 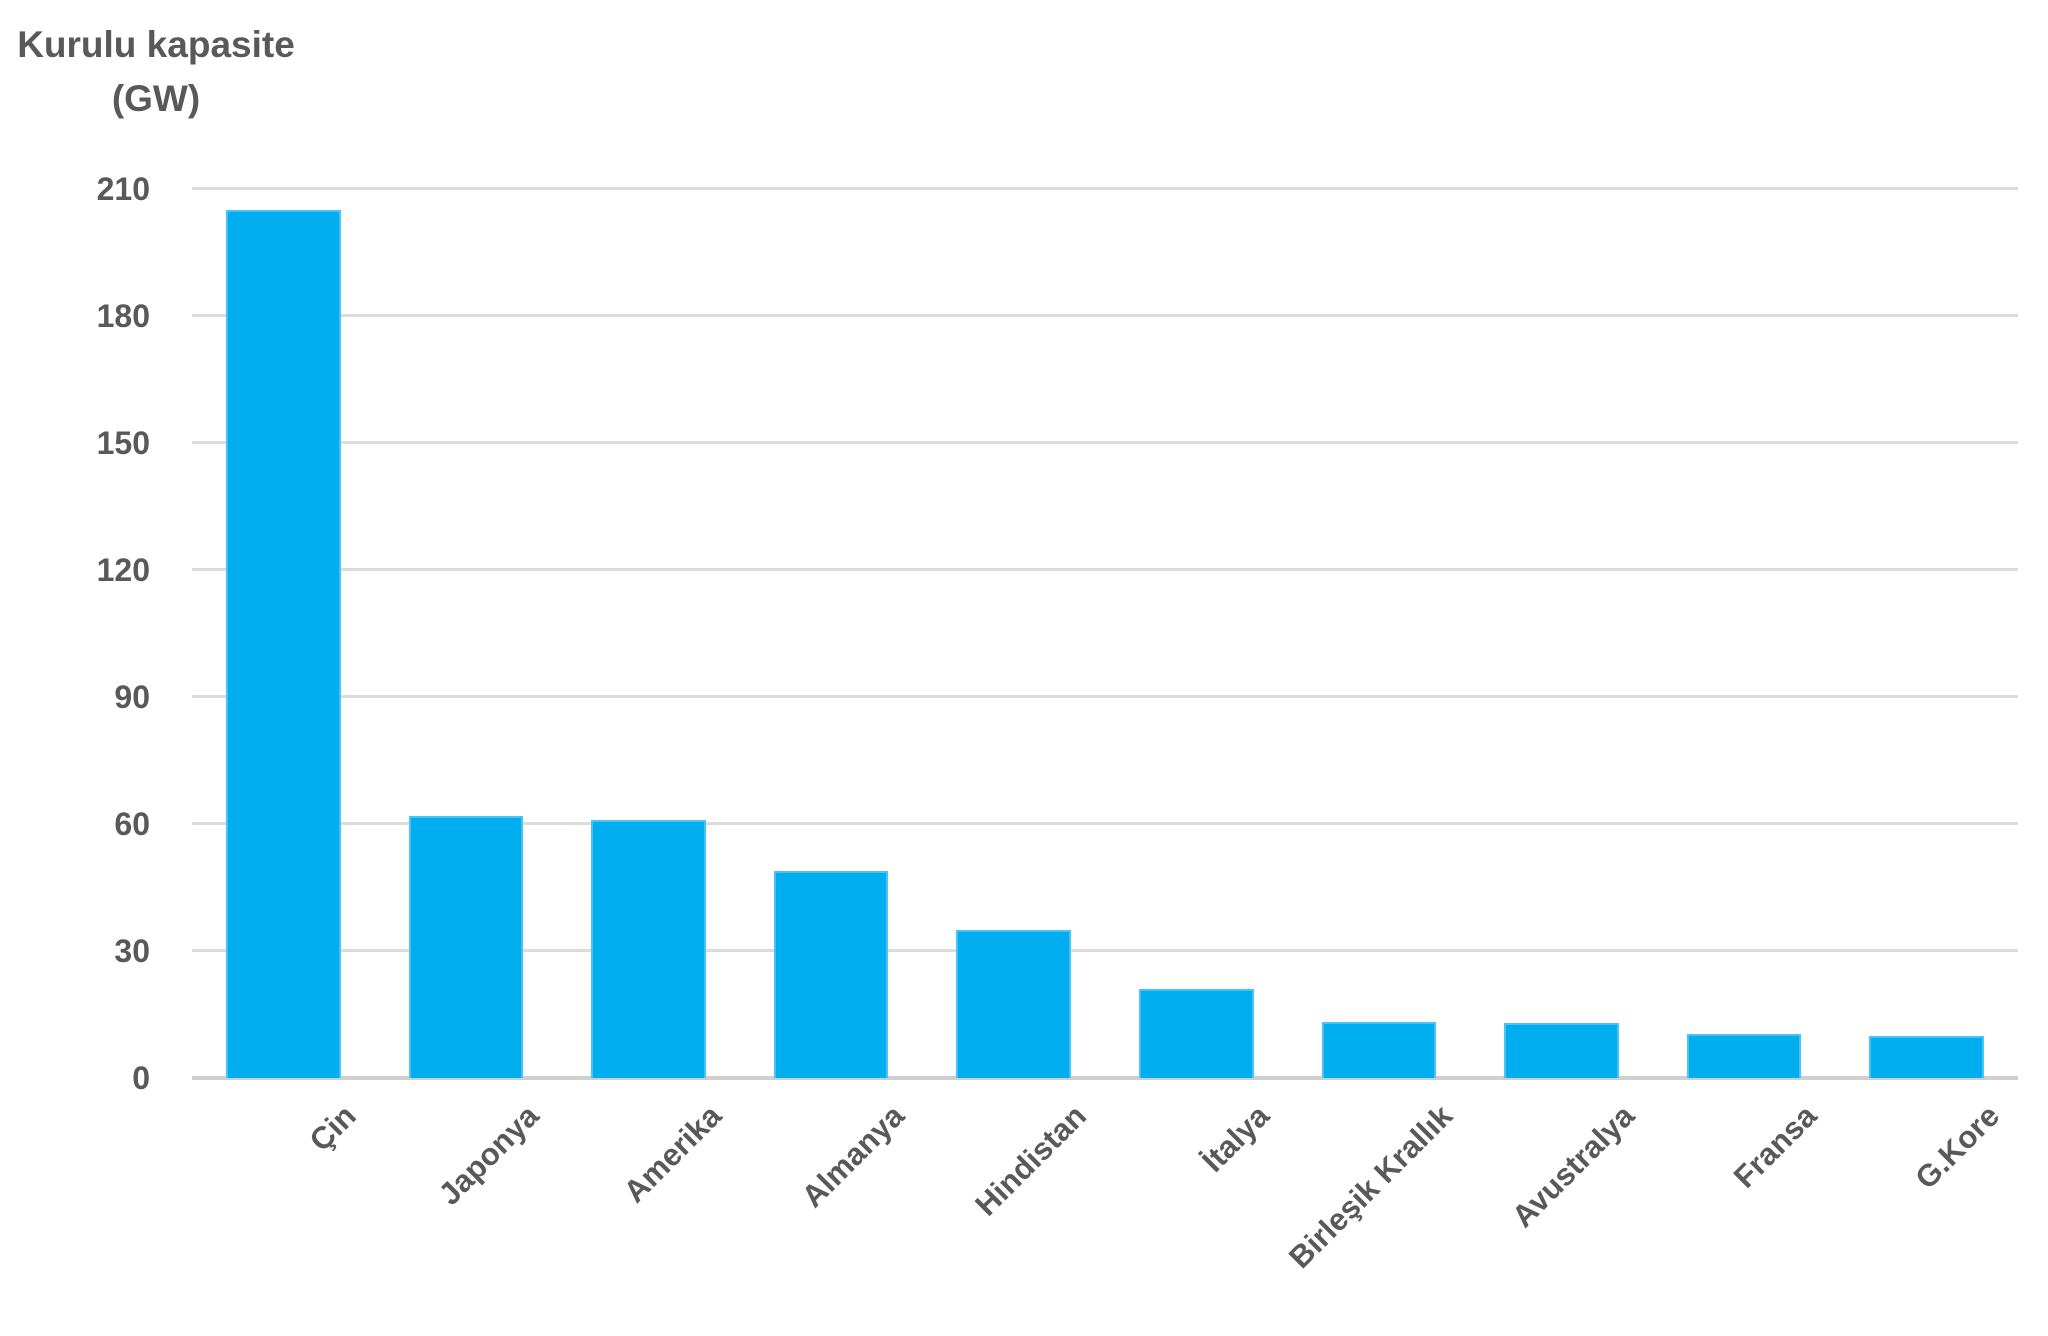 What do you see at coordinates (123, 570) in the screenshot?
I see `y-tick-label-120: 120` at bounding box center [123, 570].